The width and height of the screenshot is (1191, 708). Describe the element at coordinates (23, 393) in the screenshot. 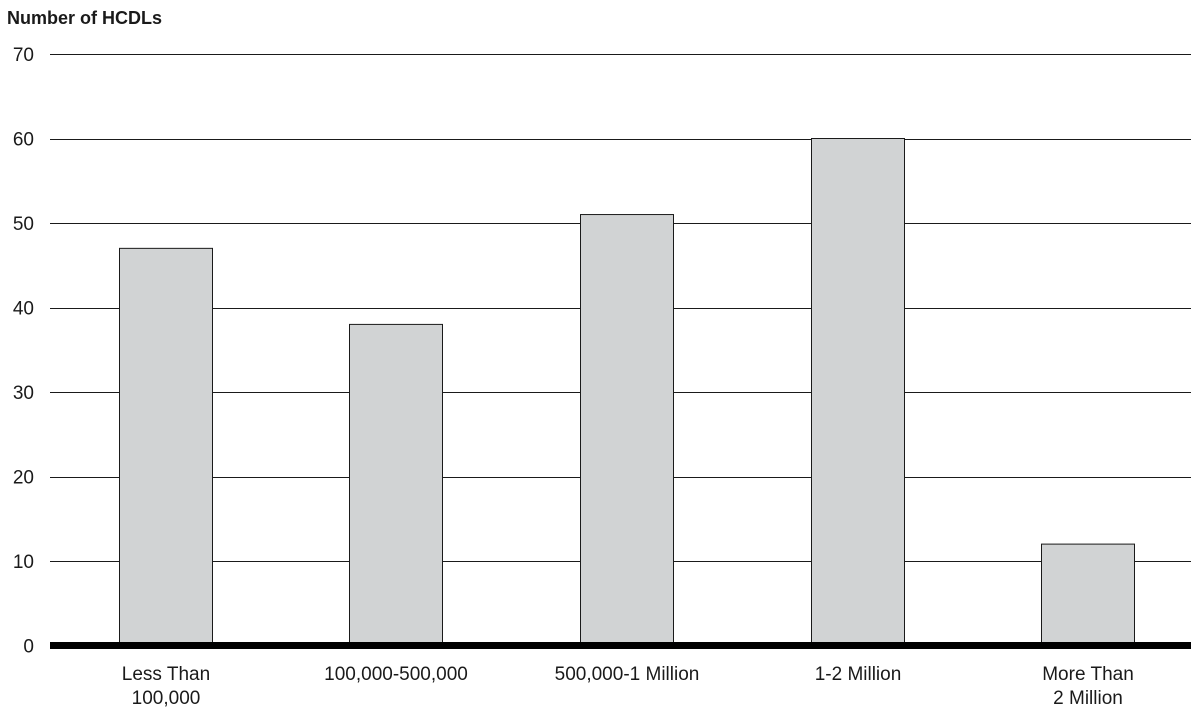

I see `y-tick-label: 30` at that location.